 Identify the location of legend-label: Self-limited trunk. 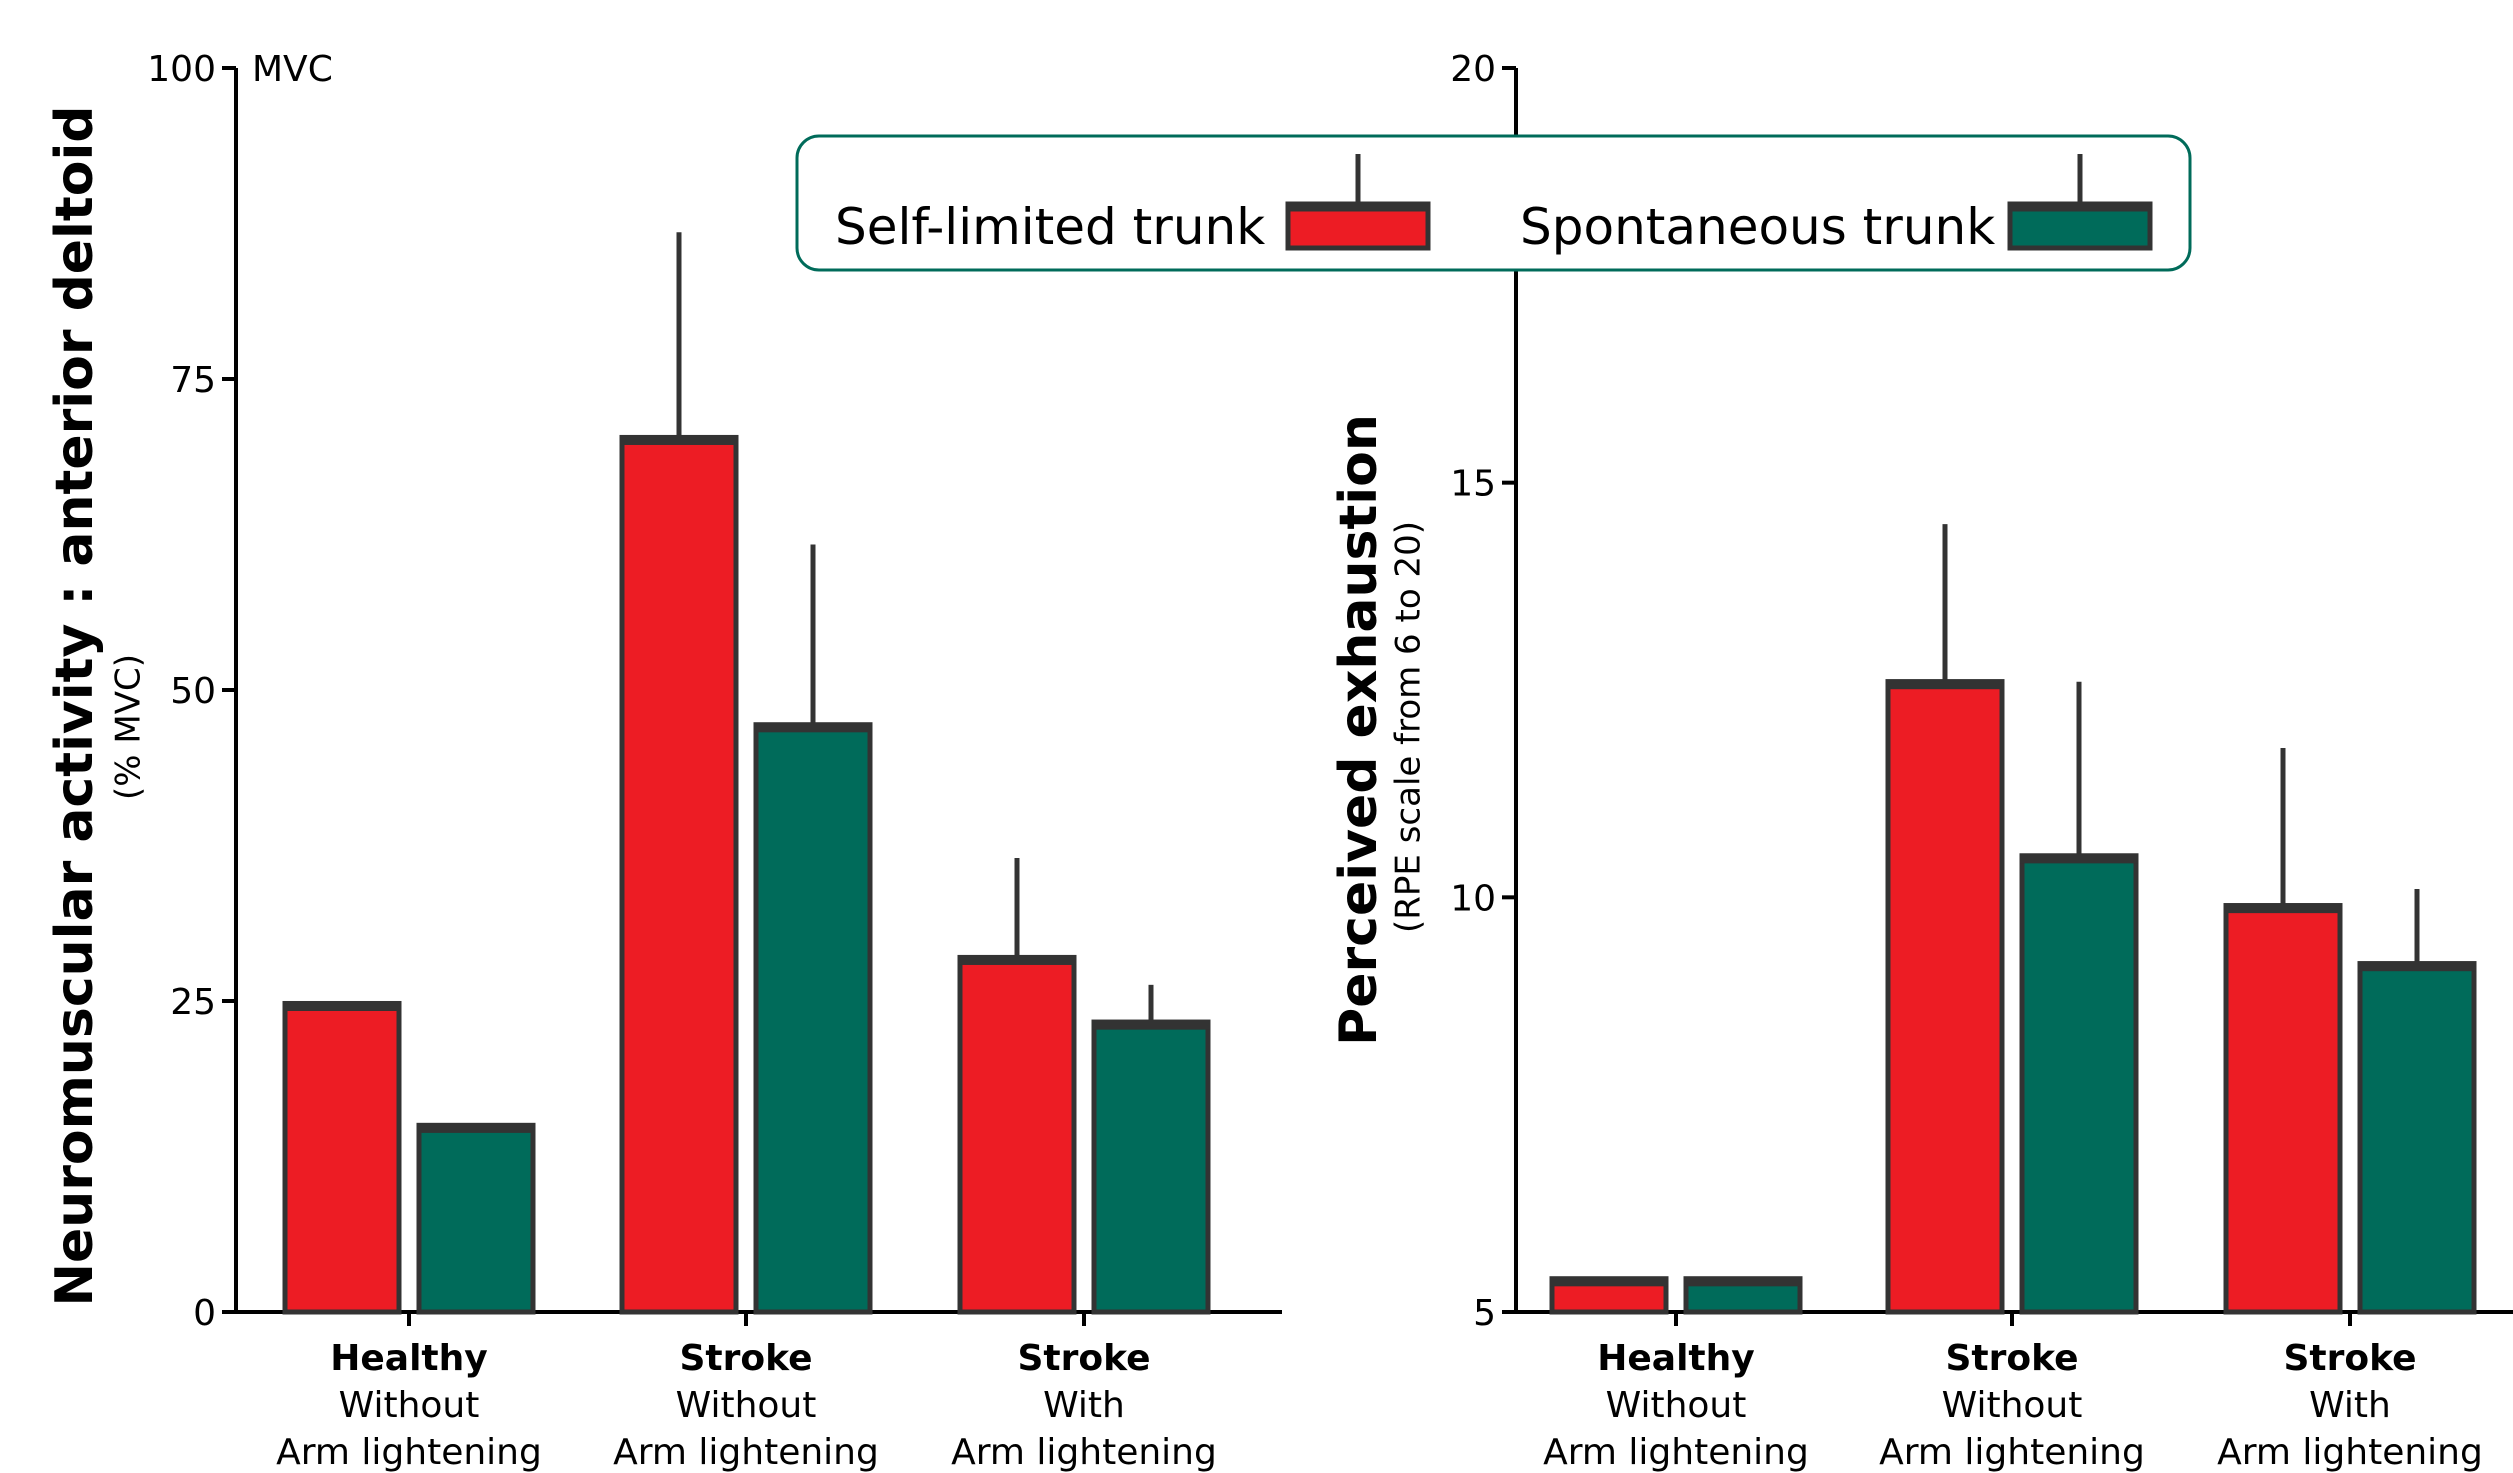
(1050, 227).